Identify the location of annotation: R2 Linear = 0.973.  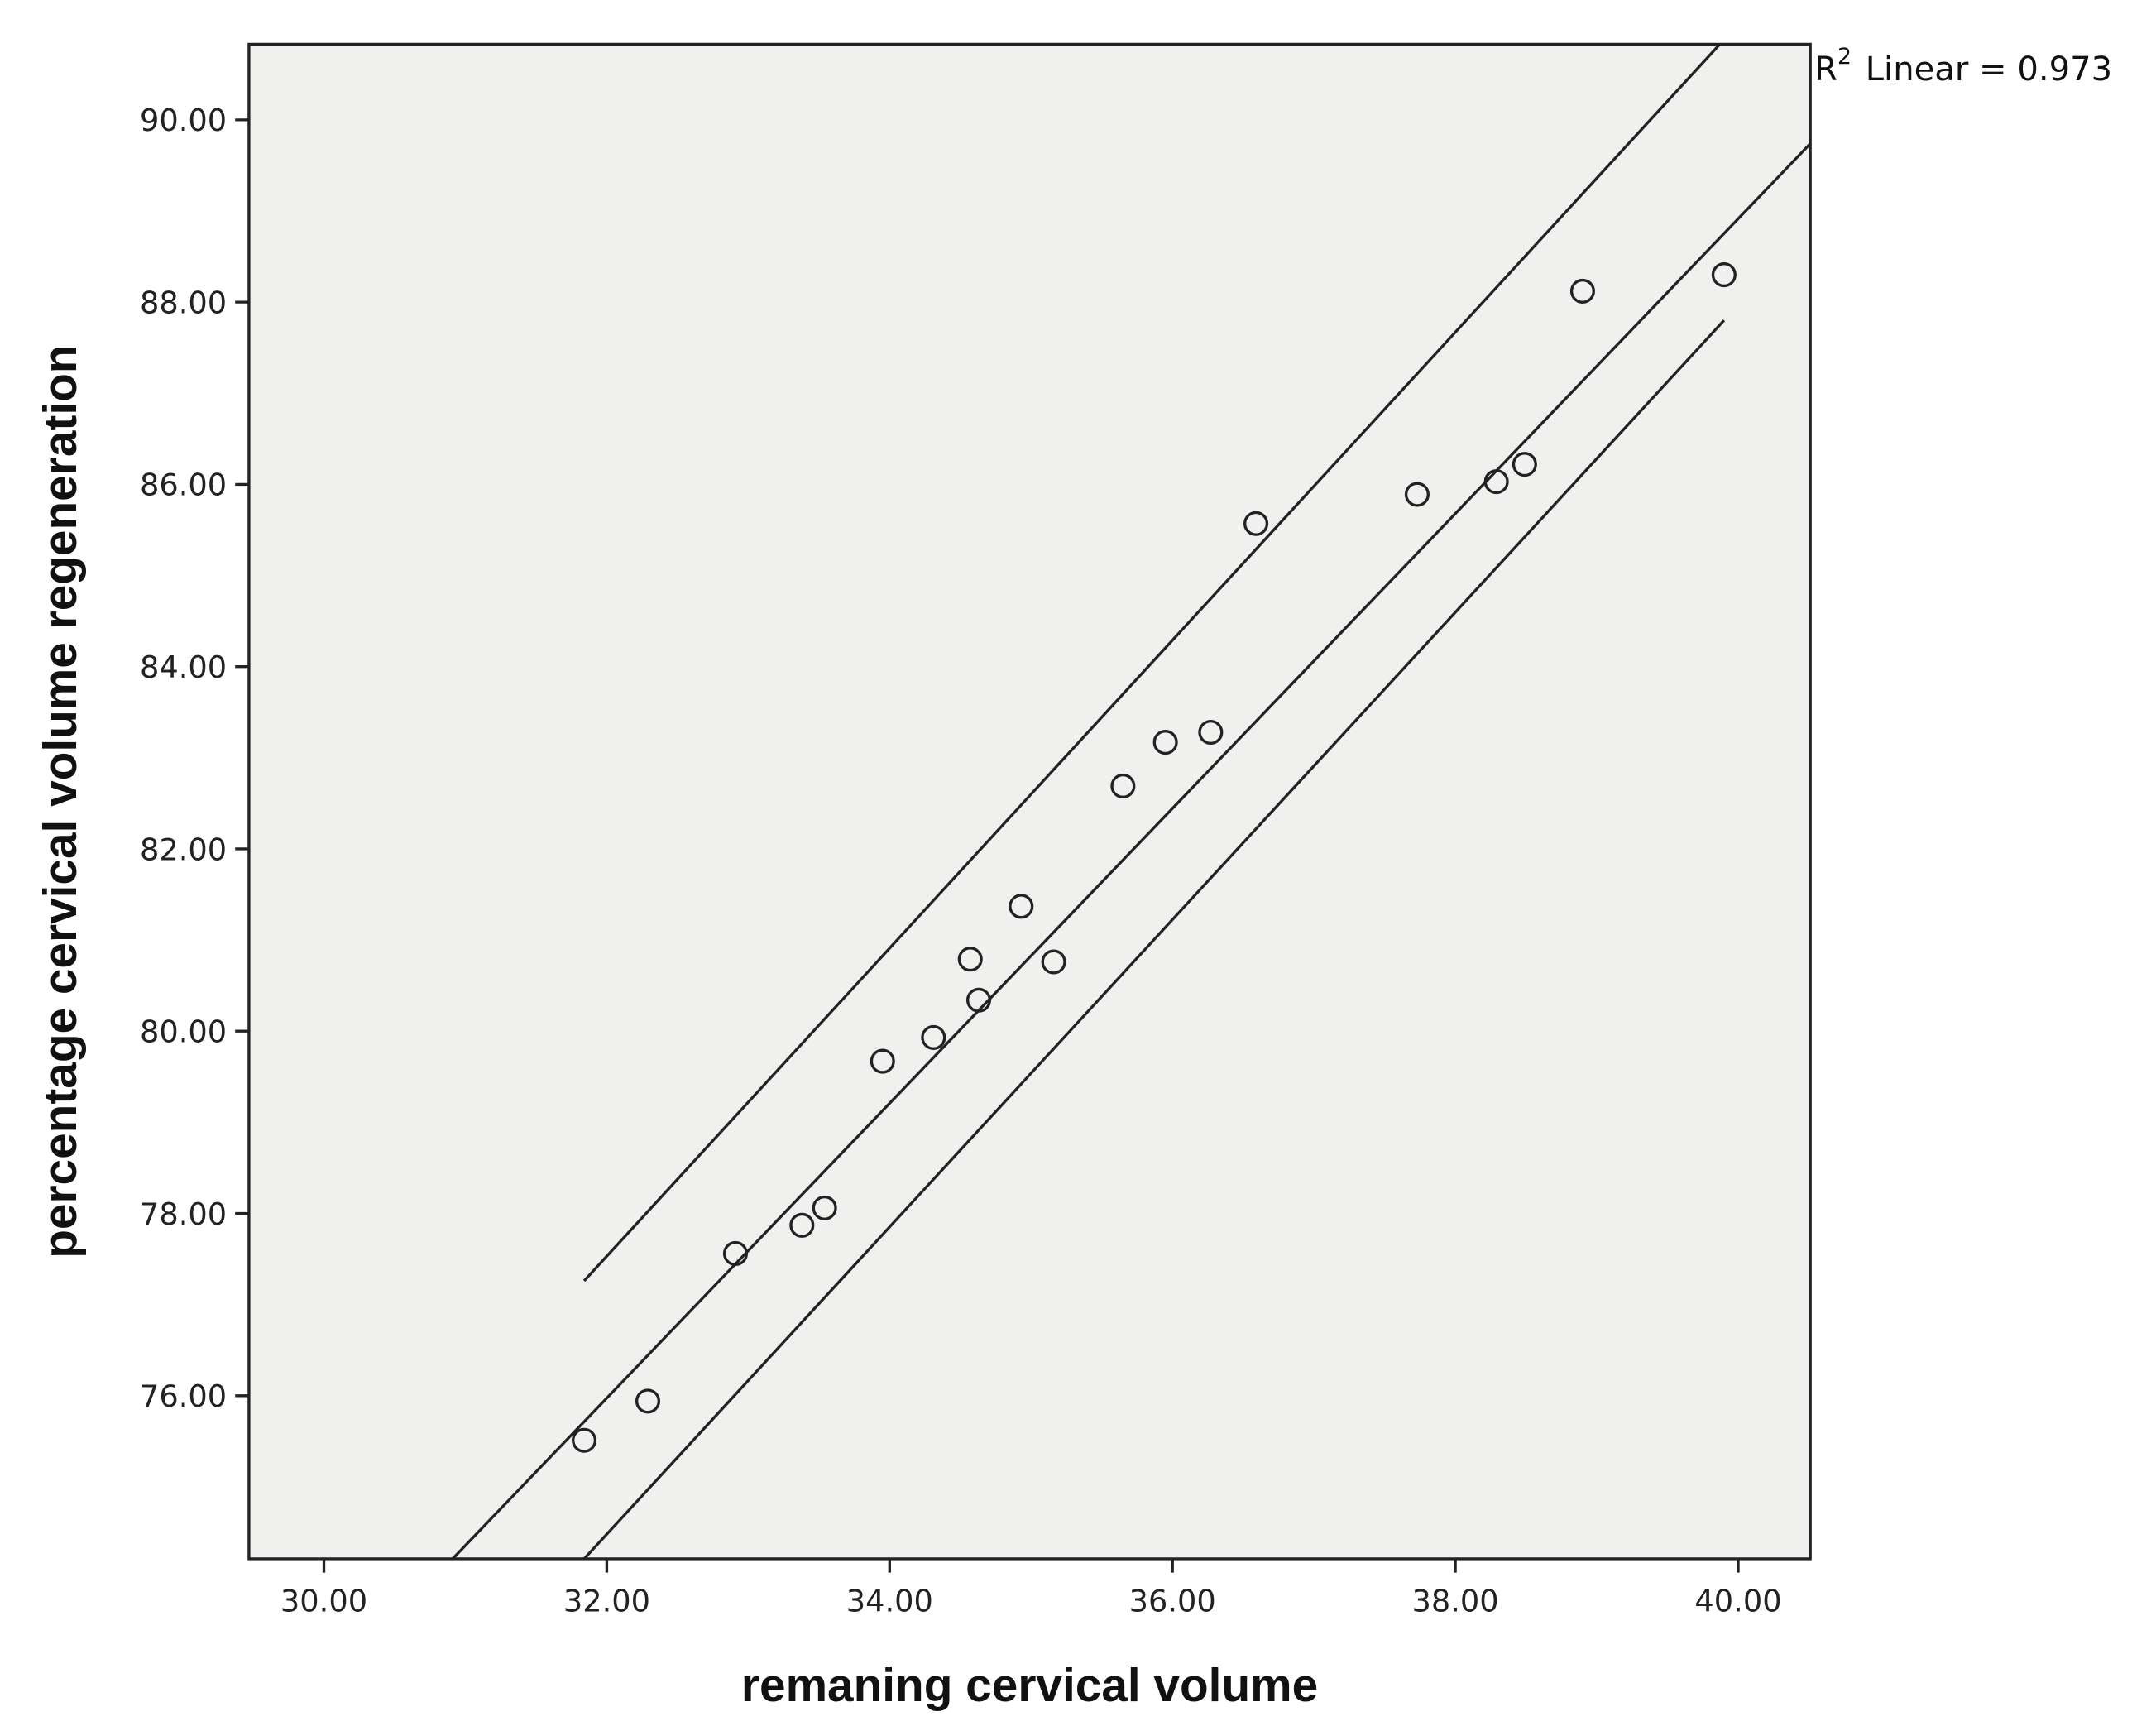
(1963, 66).